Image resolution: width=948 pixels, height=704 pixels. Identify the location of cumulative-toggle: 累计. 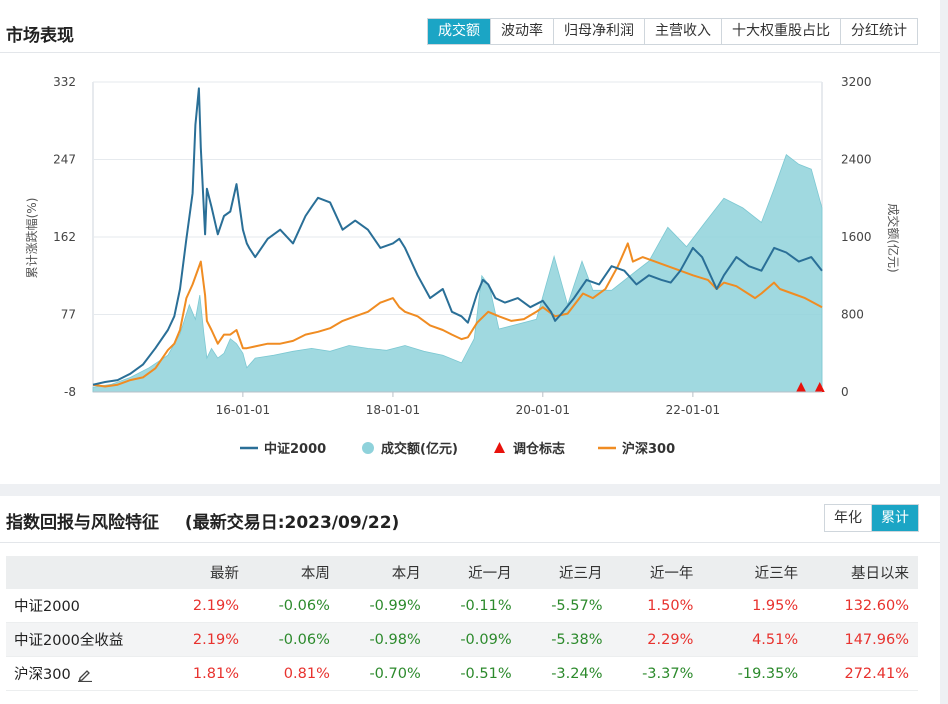
(894, 518).